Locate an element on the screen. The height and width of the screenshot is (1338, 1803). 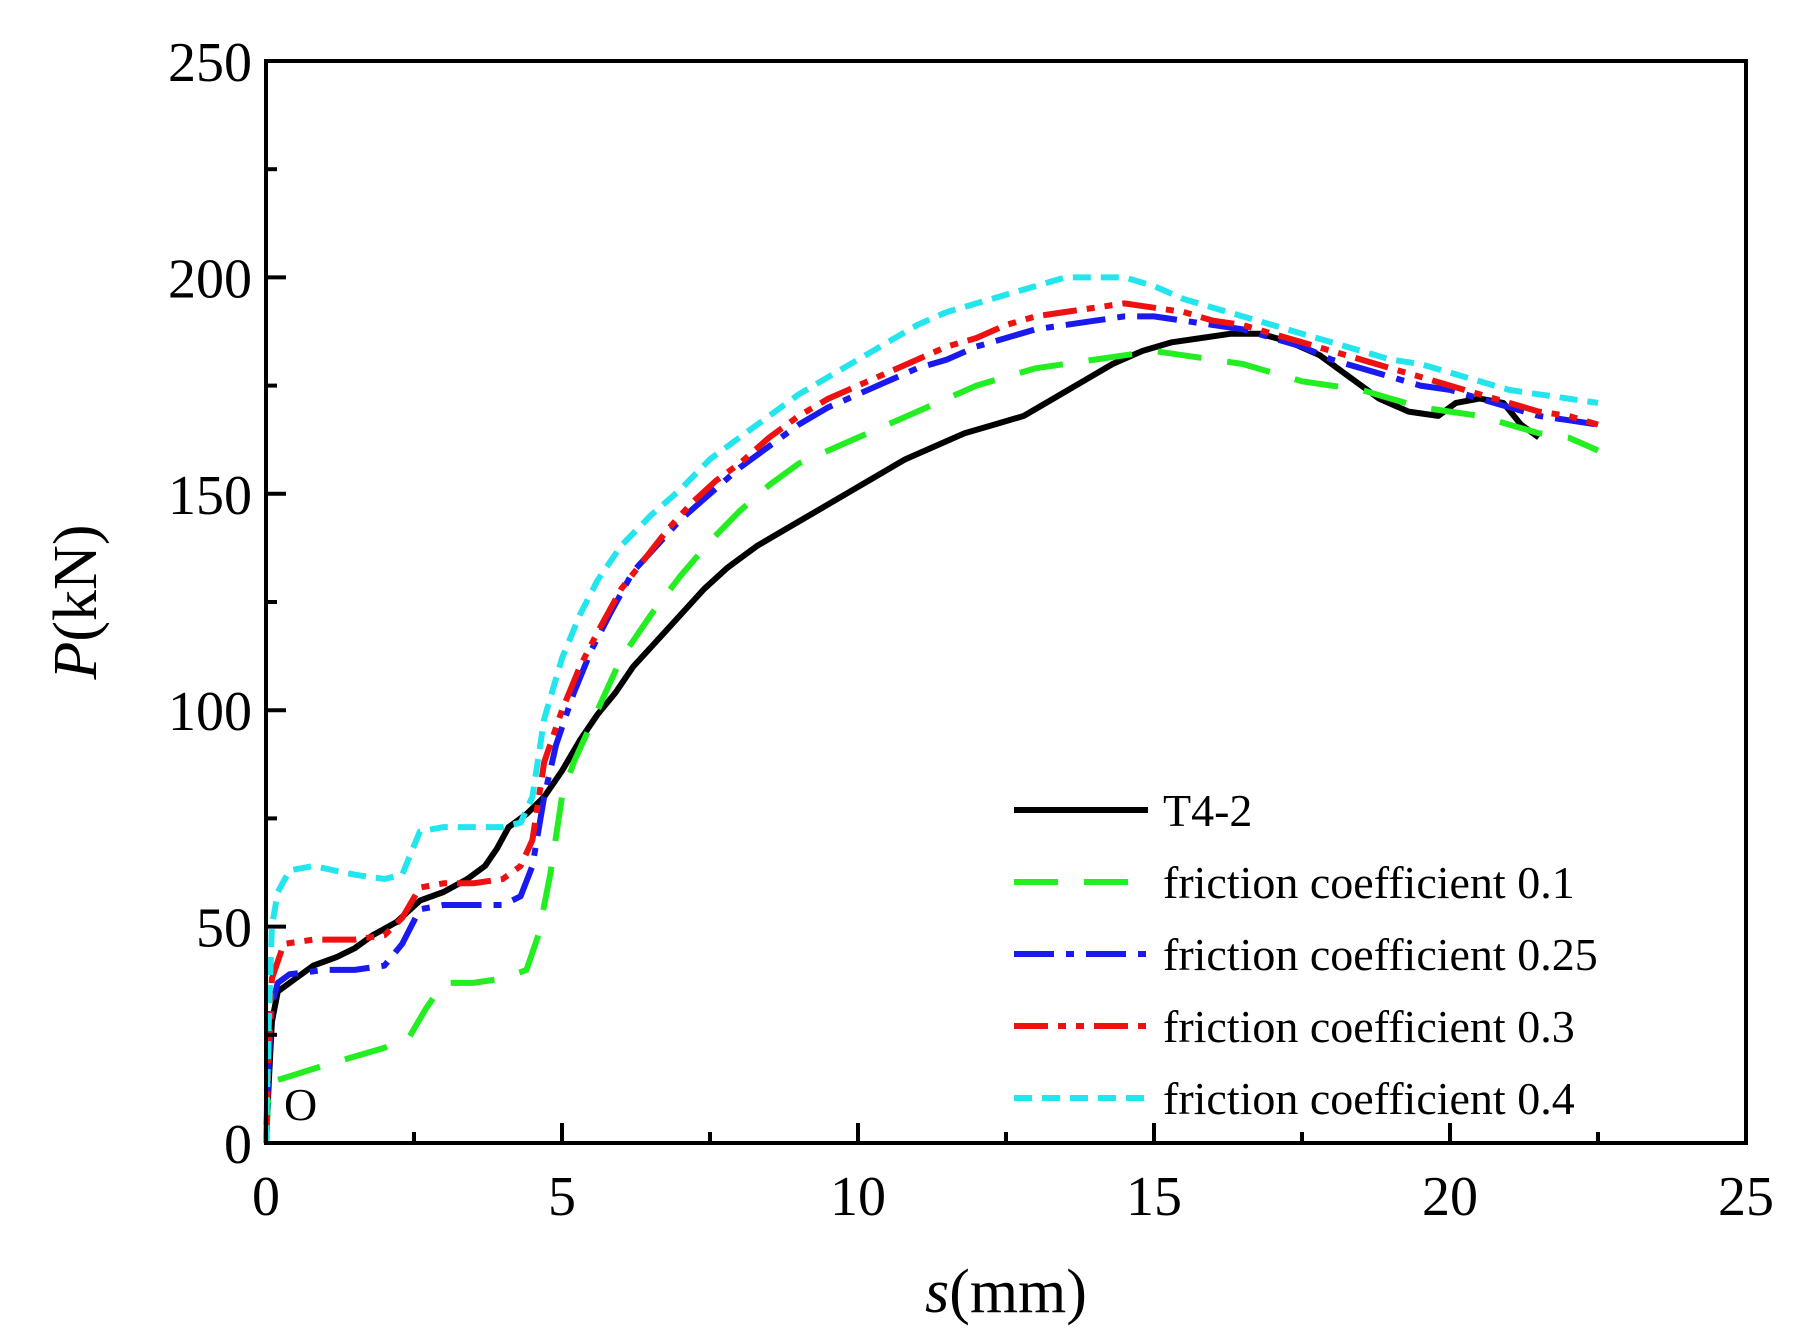
x-tick-label: 15 is located at coordinates (1154, 1197).